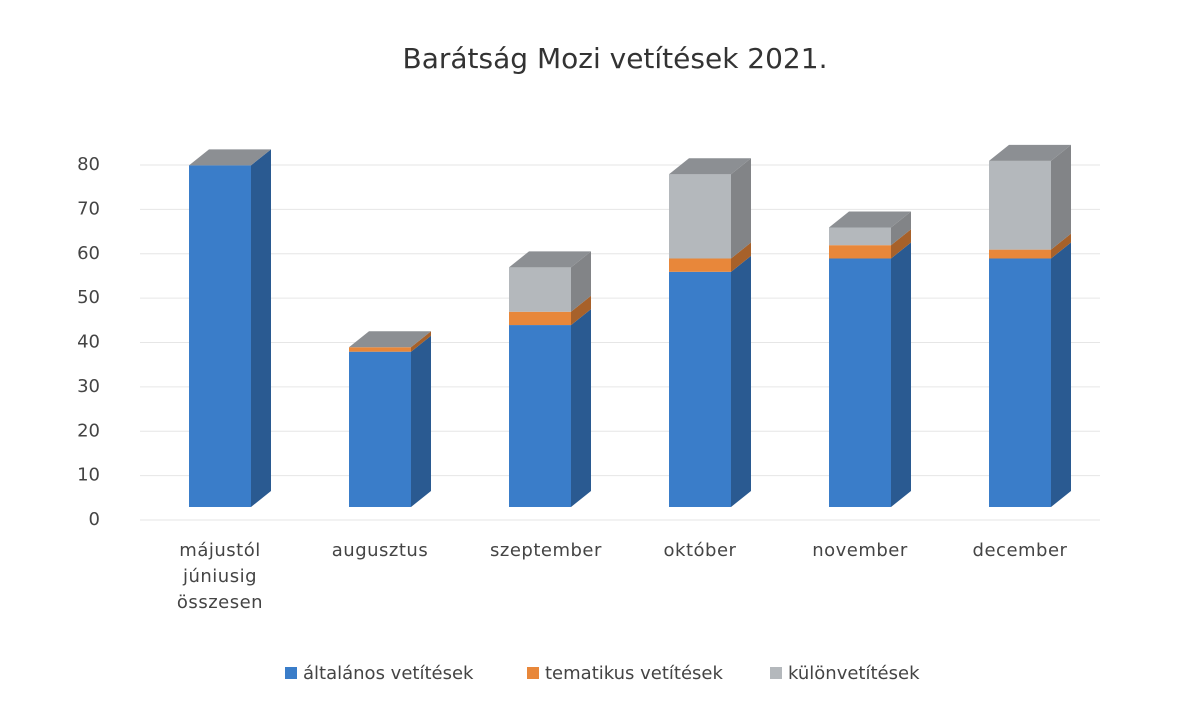  Describe the element at coordinates (88, 342) in the screenshot. I see `y-tick-label: 40` at that location.